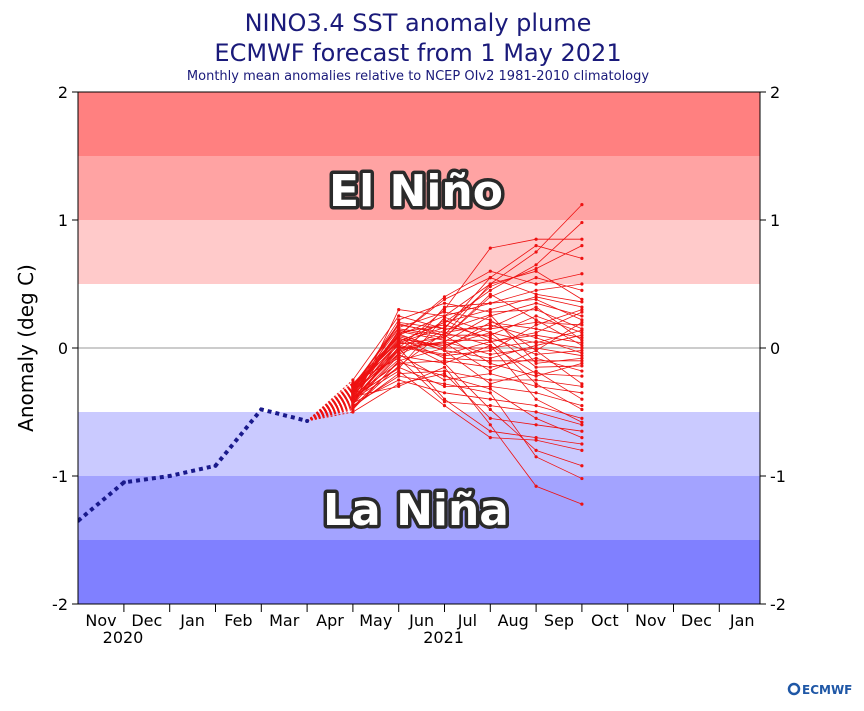 The width and height of the screenshot is (864, 711). Describe the element at coordinates (63, 348) in the screenshot. I see `y-tick-label-left: 0` at that location.